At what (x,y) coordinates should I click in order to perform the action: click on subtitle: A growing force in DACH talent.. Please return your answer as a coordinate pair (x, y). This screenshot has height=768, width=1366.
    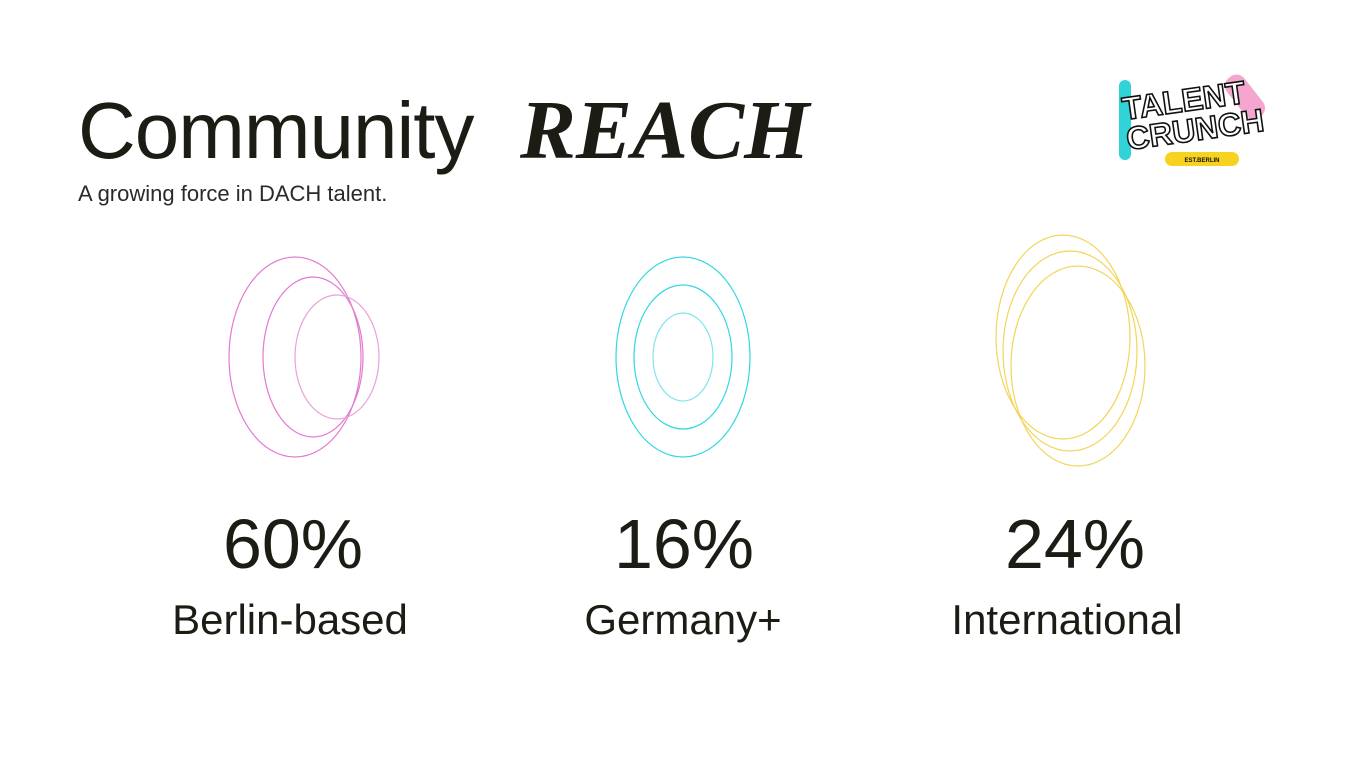
    Looking at the image, I should click on (232, 193).